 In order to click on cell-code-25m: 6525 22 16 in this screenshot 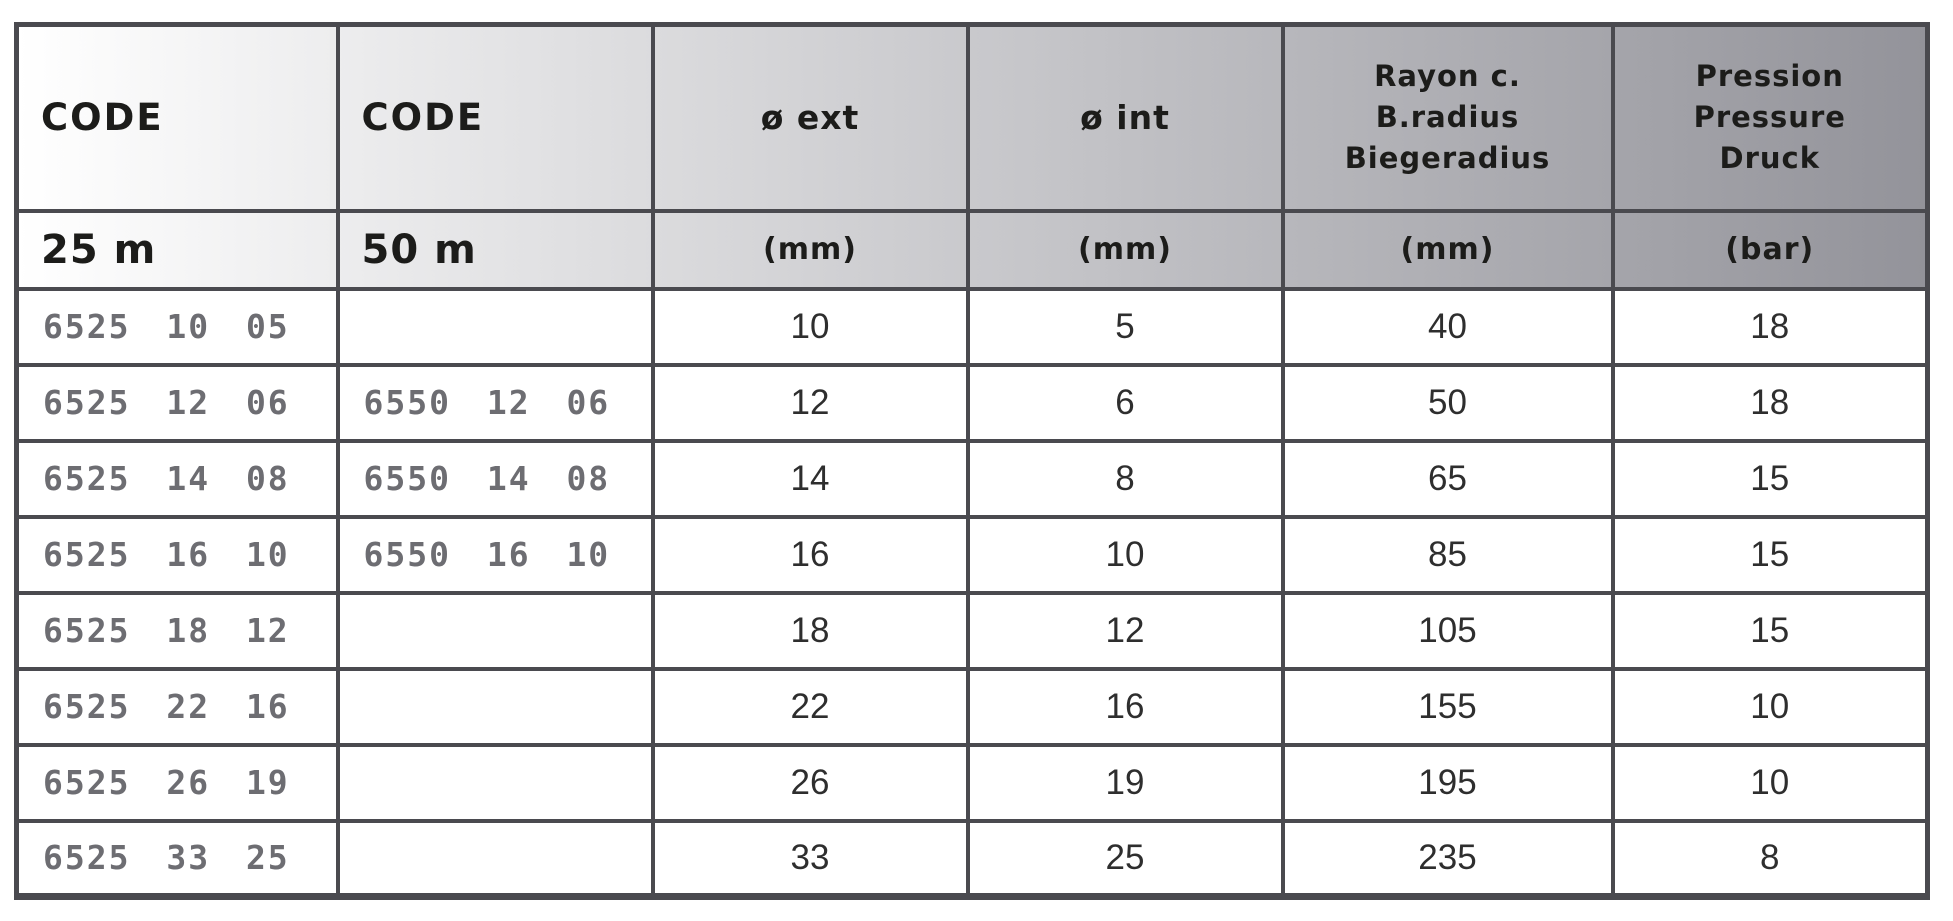, I will do `click(177, 706)`.